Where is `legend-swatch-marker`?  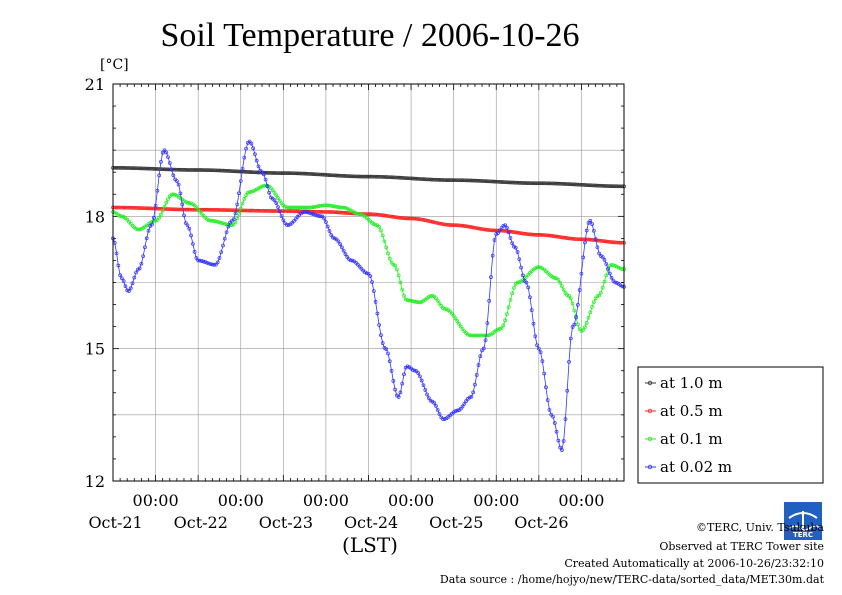
legend-swatch-marker is located at coordinates (650, 467).